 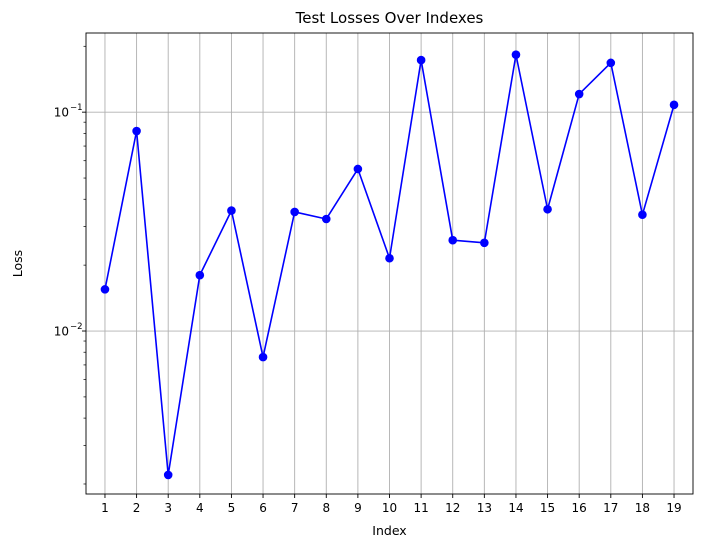 What do you see at coordinates (263, 508) in the screenshot?
I see `x-tick-label: 6` at bounding box center [263, 508].